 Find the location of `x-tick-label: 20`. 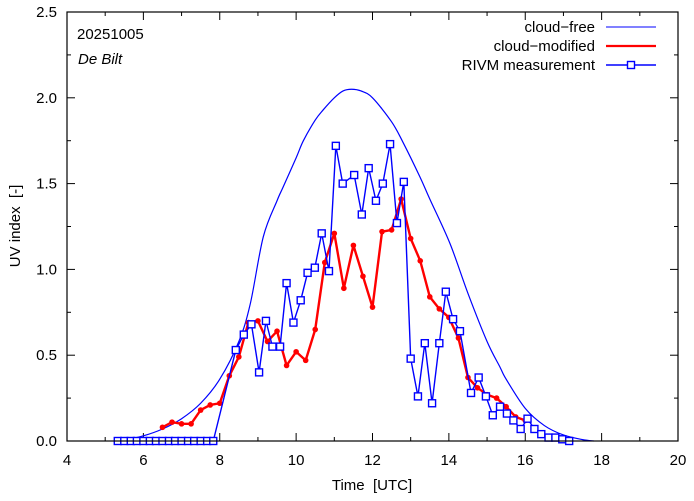

x-tick-label: 20 is located at coordinates (678, 460).